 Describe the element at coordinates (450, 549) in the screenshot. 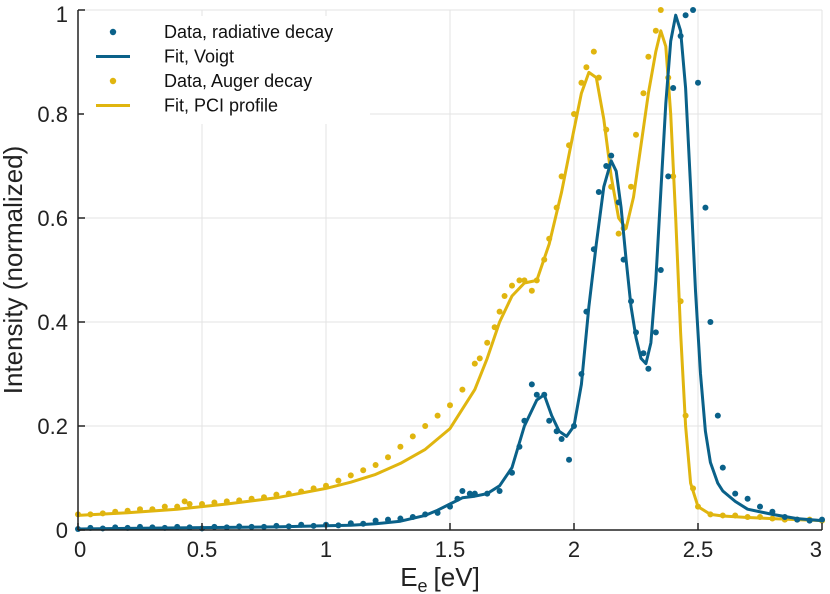

I see `x-tick-label: 1.5` at that location.